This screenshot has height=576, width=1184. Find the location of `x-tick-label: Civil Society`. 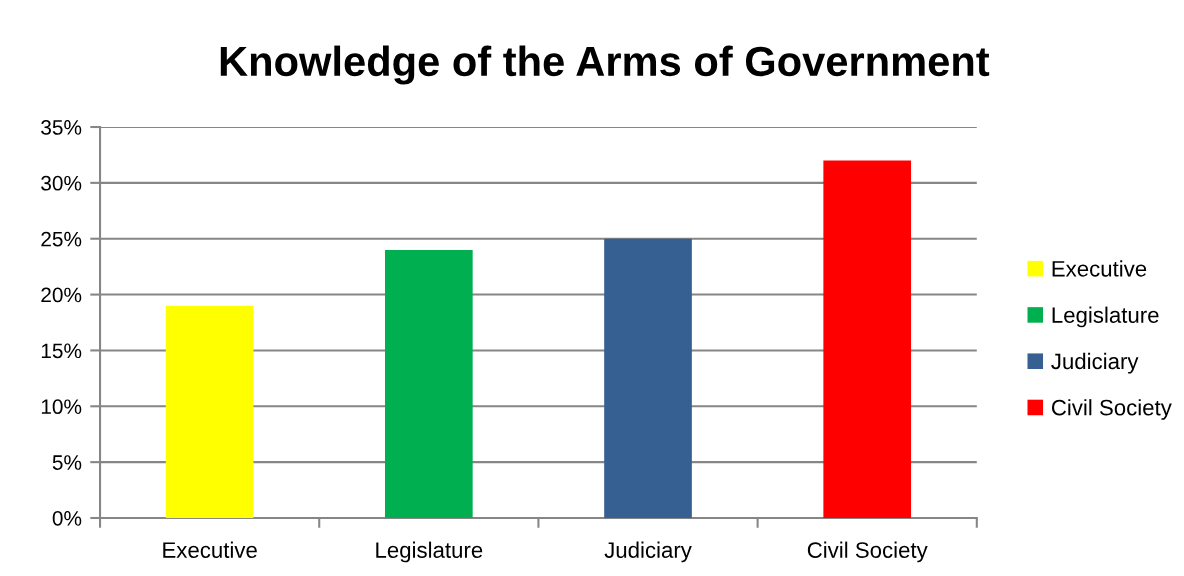

x-tick-label: Civil Society is located at coordinates (867, 552).